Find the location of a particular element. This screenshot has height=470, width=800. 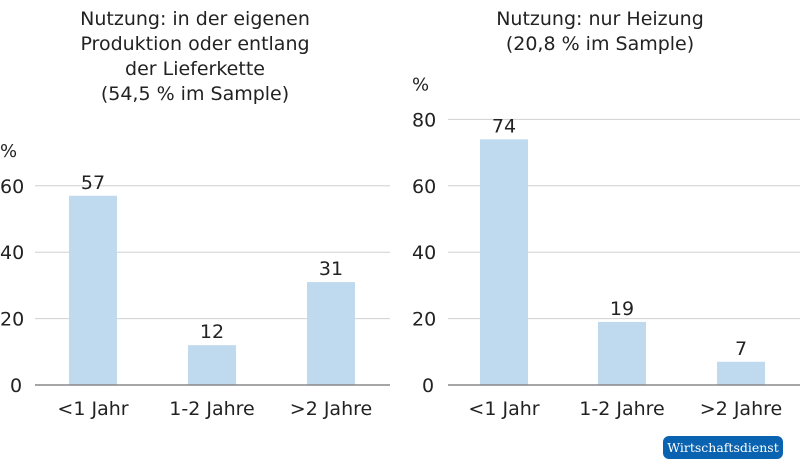

data-label: 74 is located at coordinates (504, 126).